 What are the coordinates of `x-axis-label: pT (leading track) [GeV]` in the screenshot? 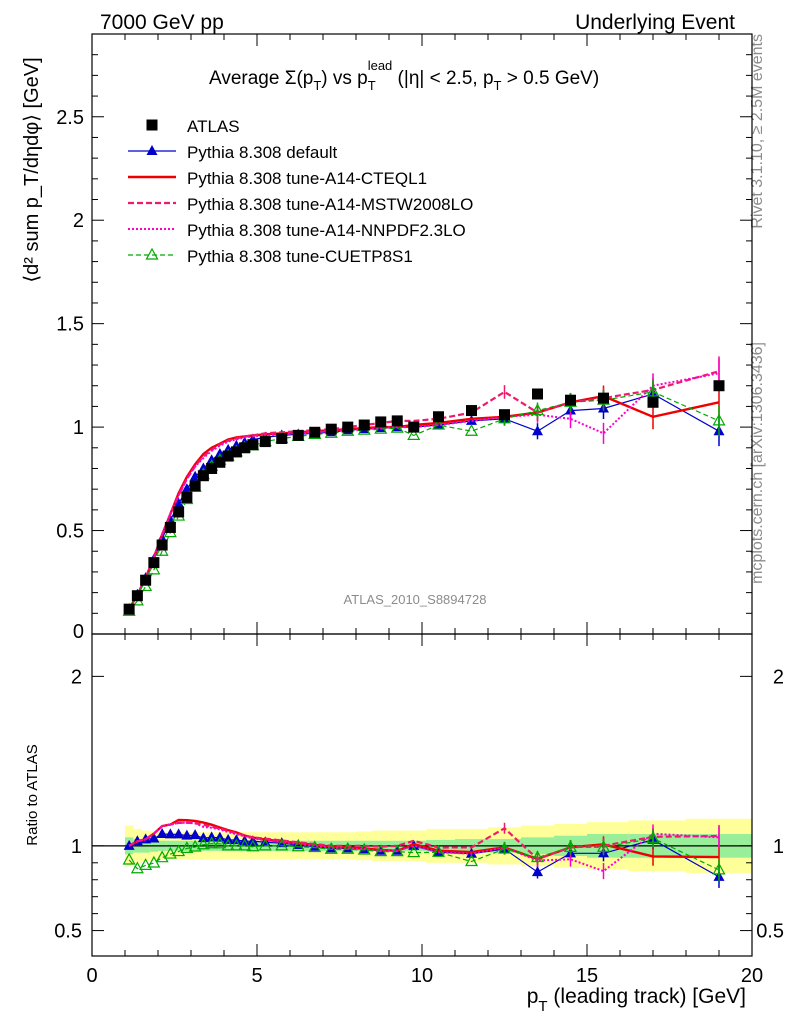 It's located at (636, 1000).